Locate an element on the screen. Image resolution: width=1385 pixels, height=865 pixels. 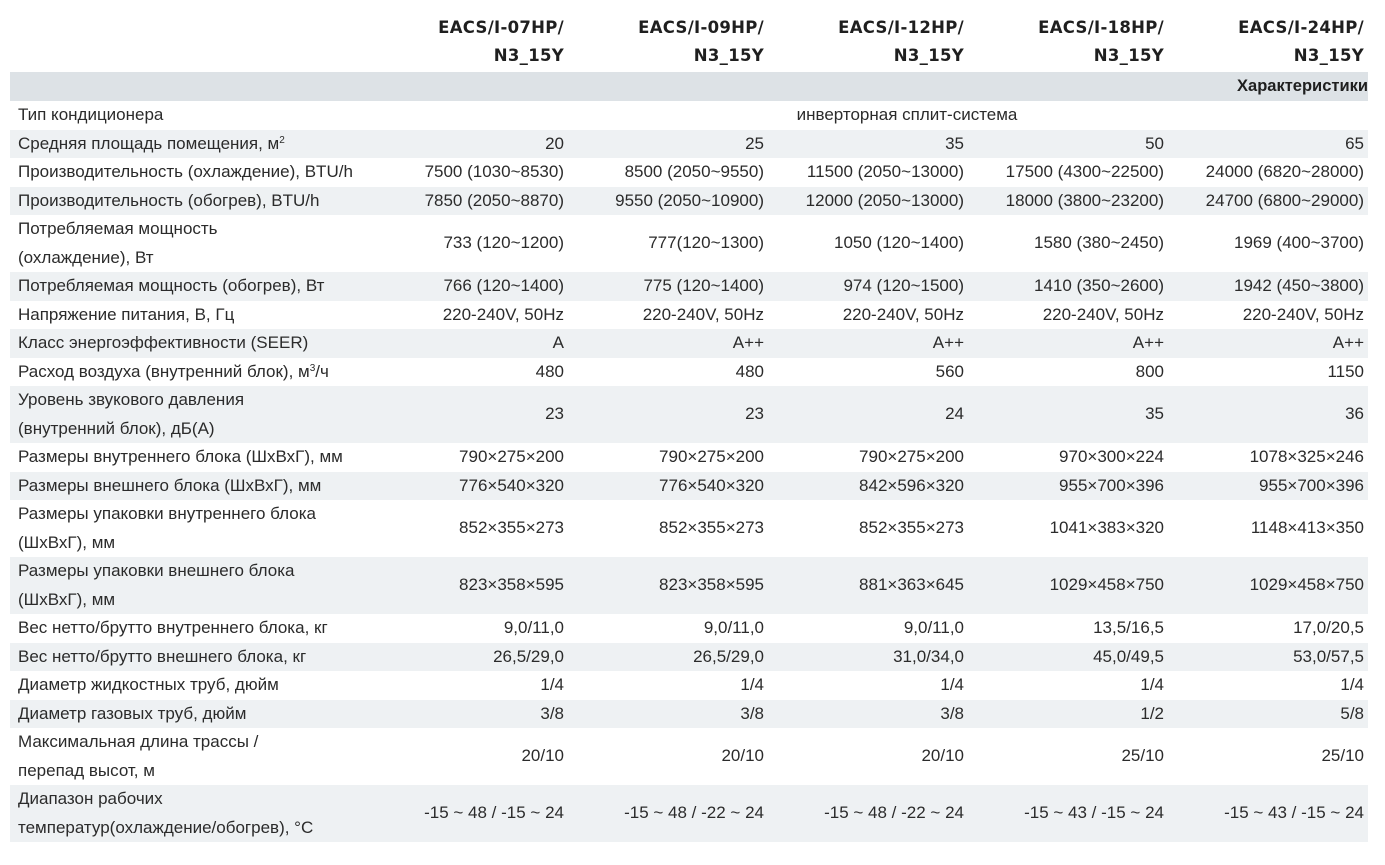
row-label-text: Размеры внутреннего блока (ШхВхГ), мм is located at coordinates (180, 456).